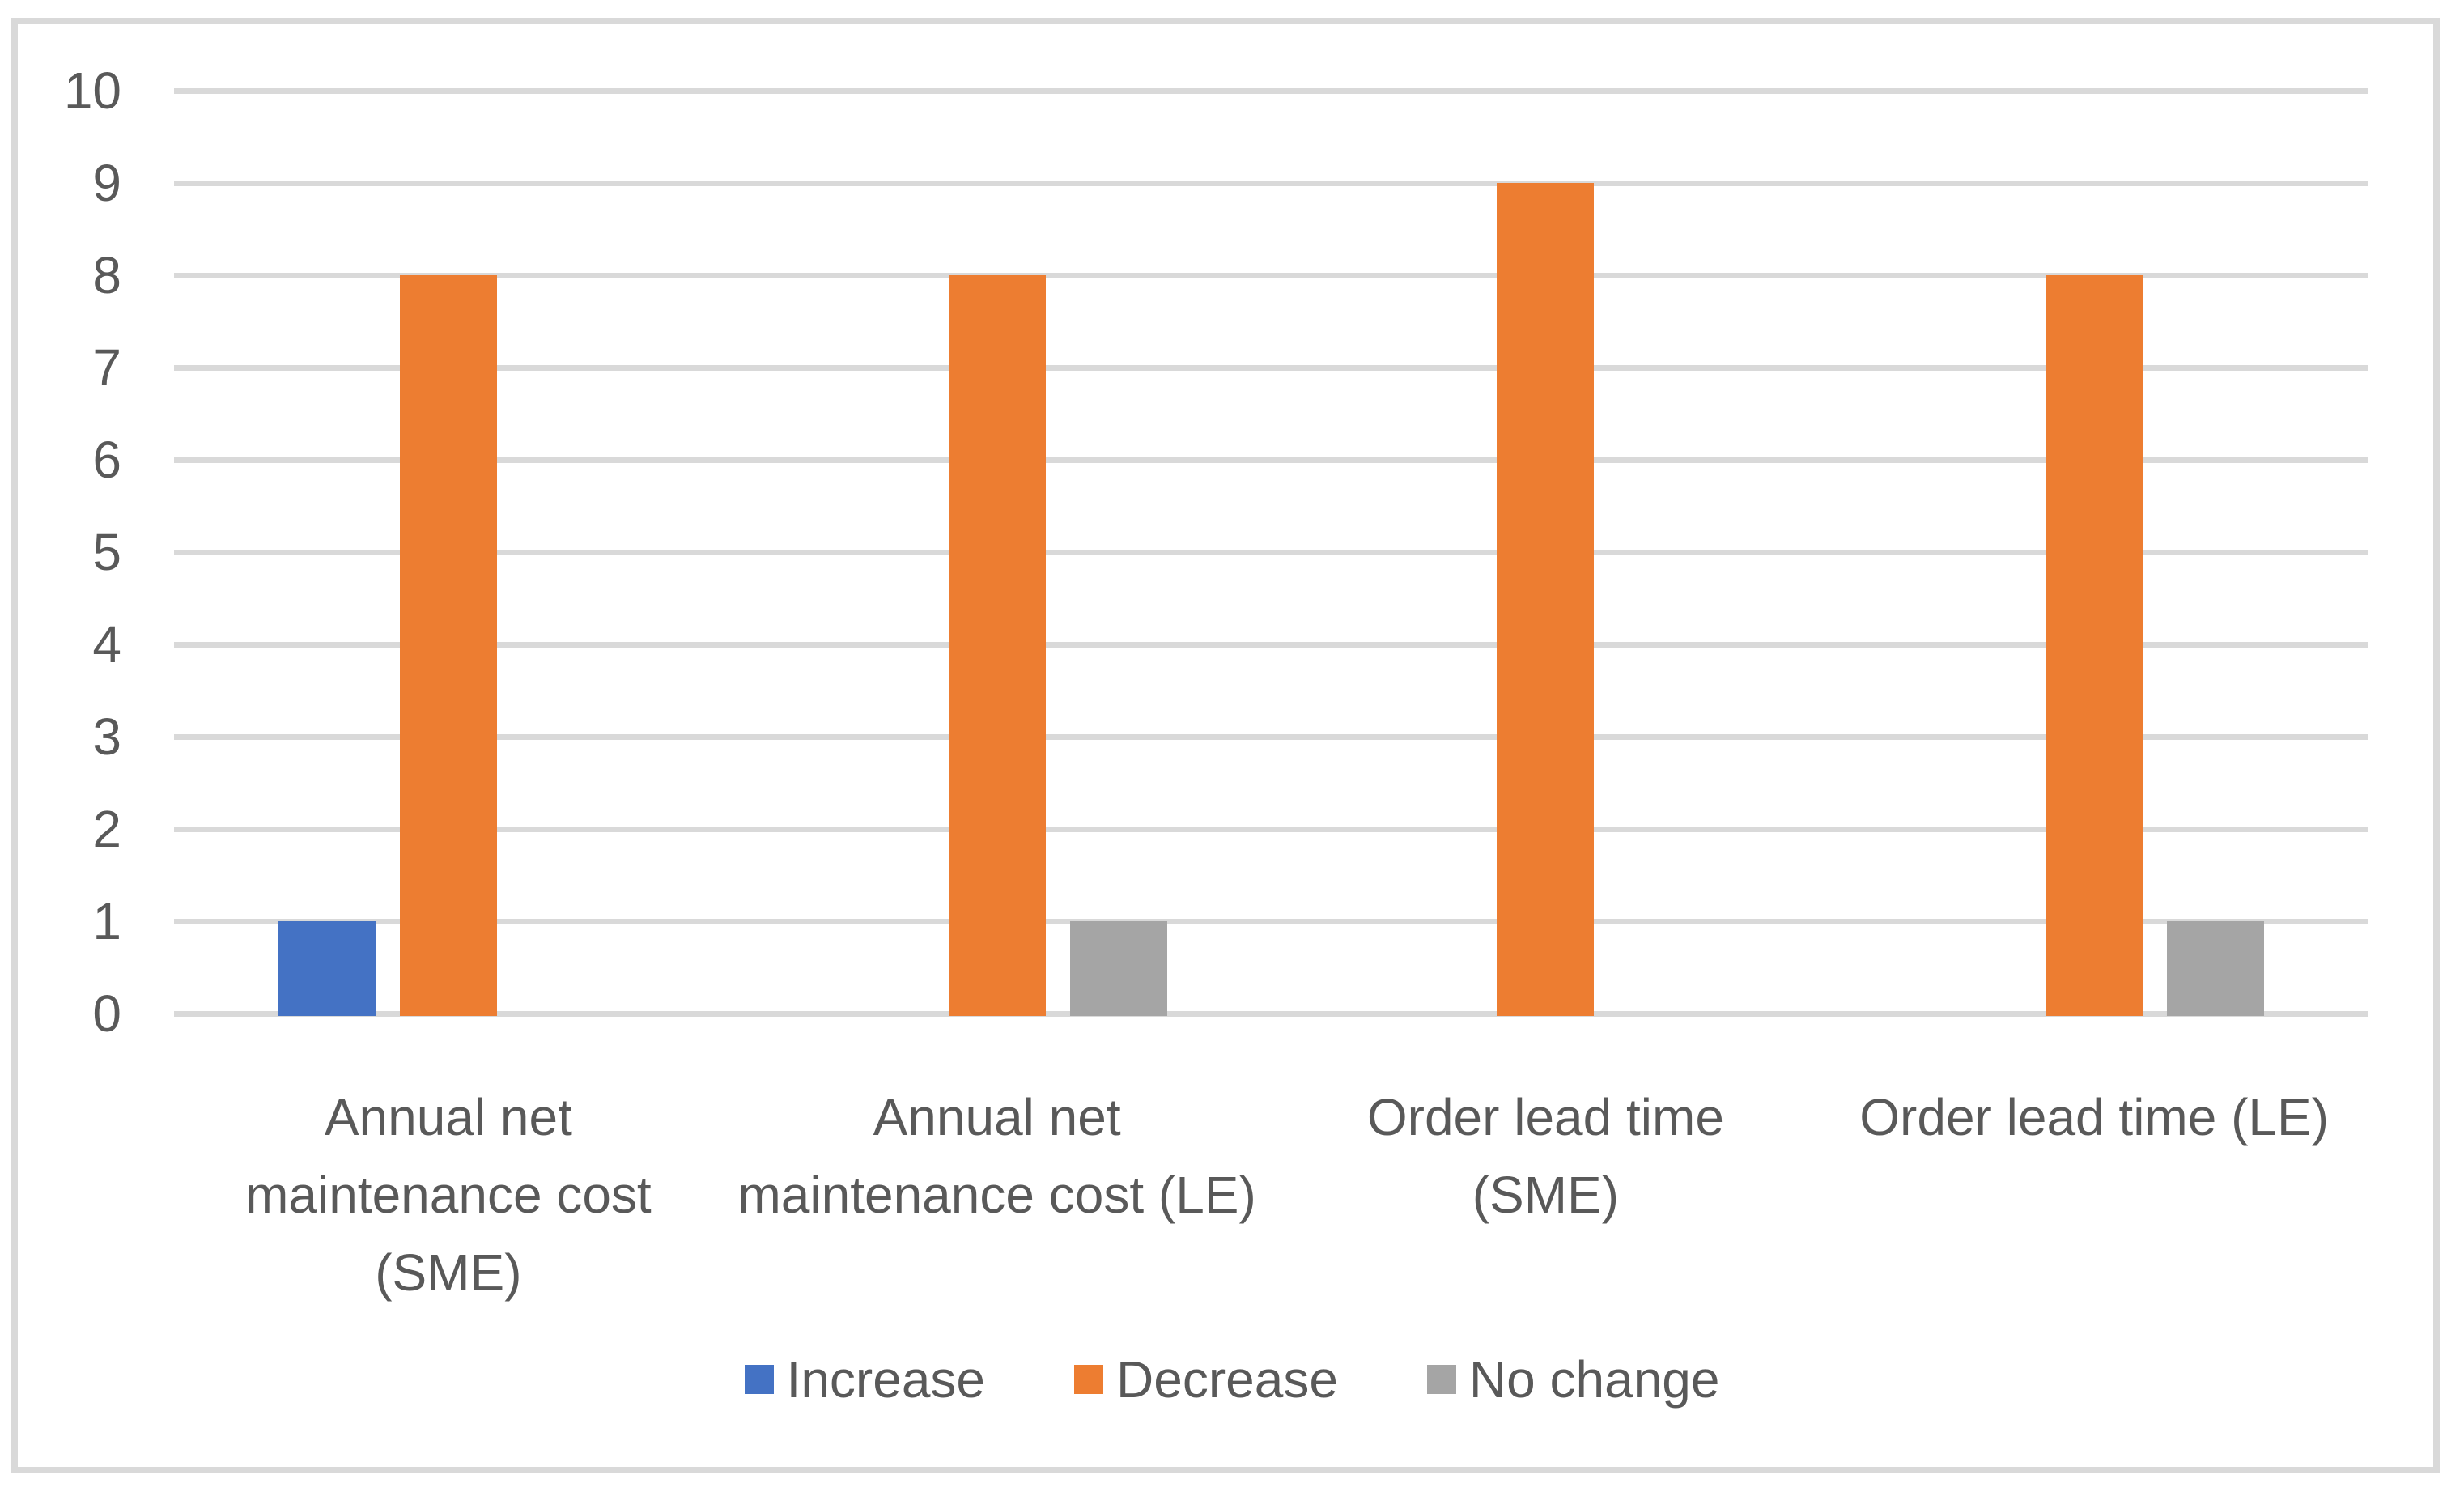 The height and width of the screenshot is (1496, 2464). I want to click on y-axis-tick-label: 1, so click(107, 921).